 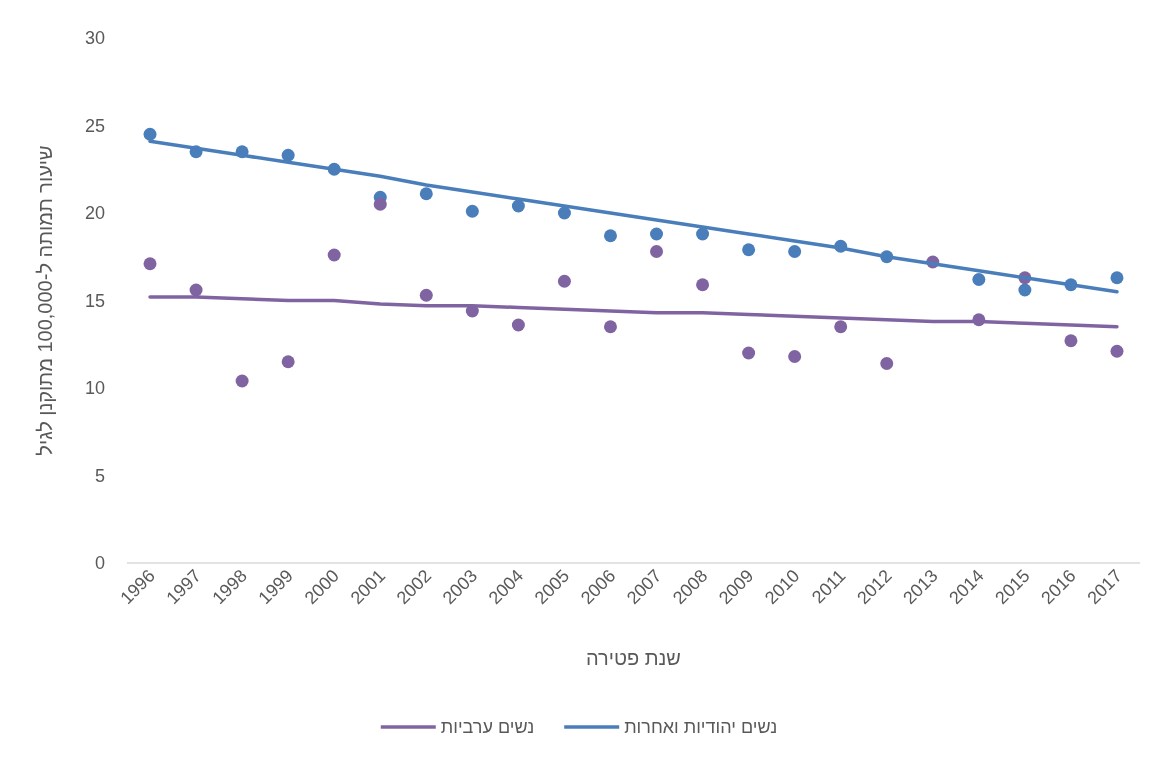 I want to click on y-tick-label: 0, so click(x=99, y=563).